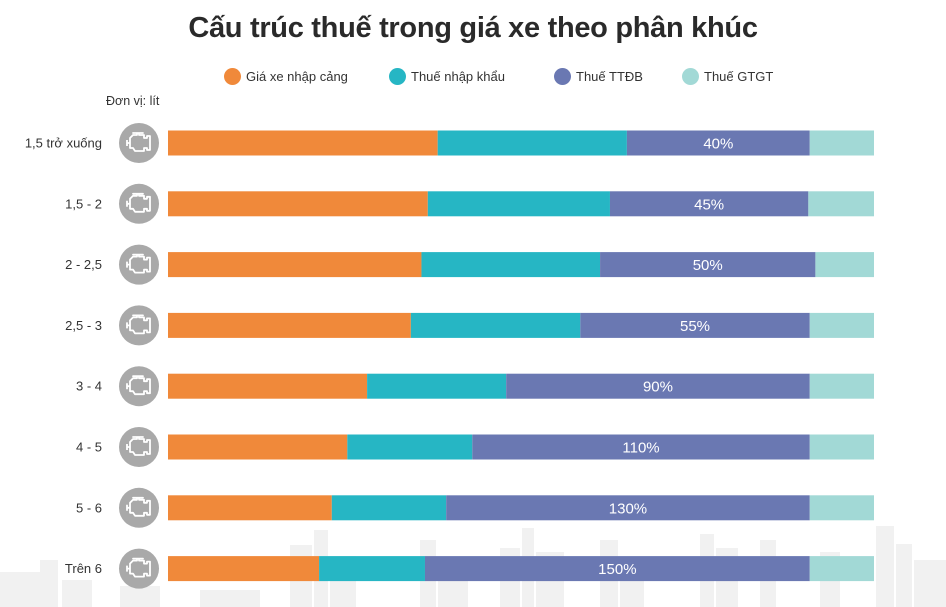  I want to click on legend-item-vat: Thuế GTGT, so click(727, 76).